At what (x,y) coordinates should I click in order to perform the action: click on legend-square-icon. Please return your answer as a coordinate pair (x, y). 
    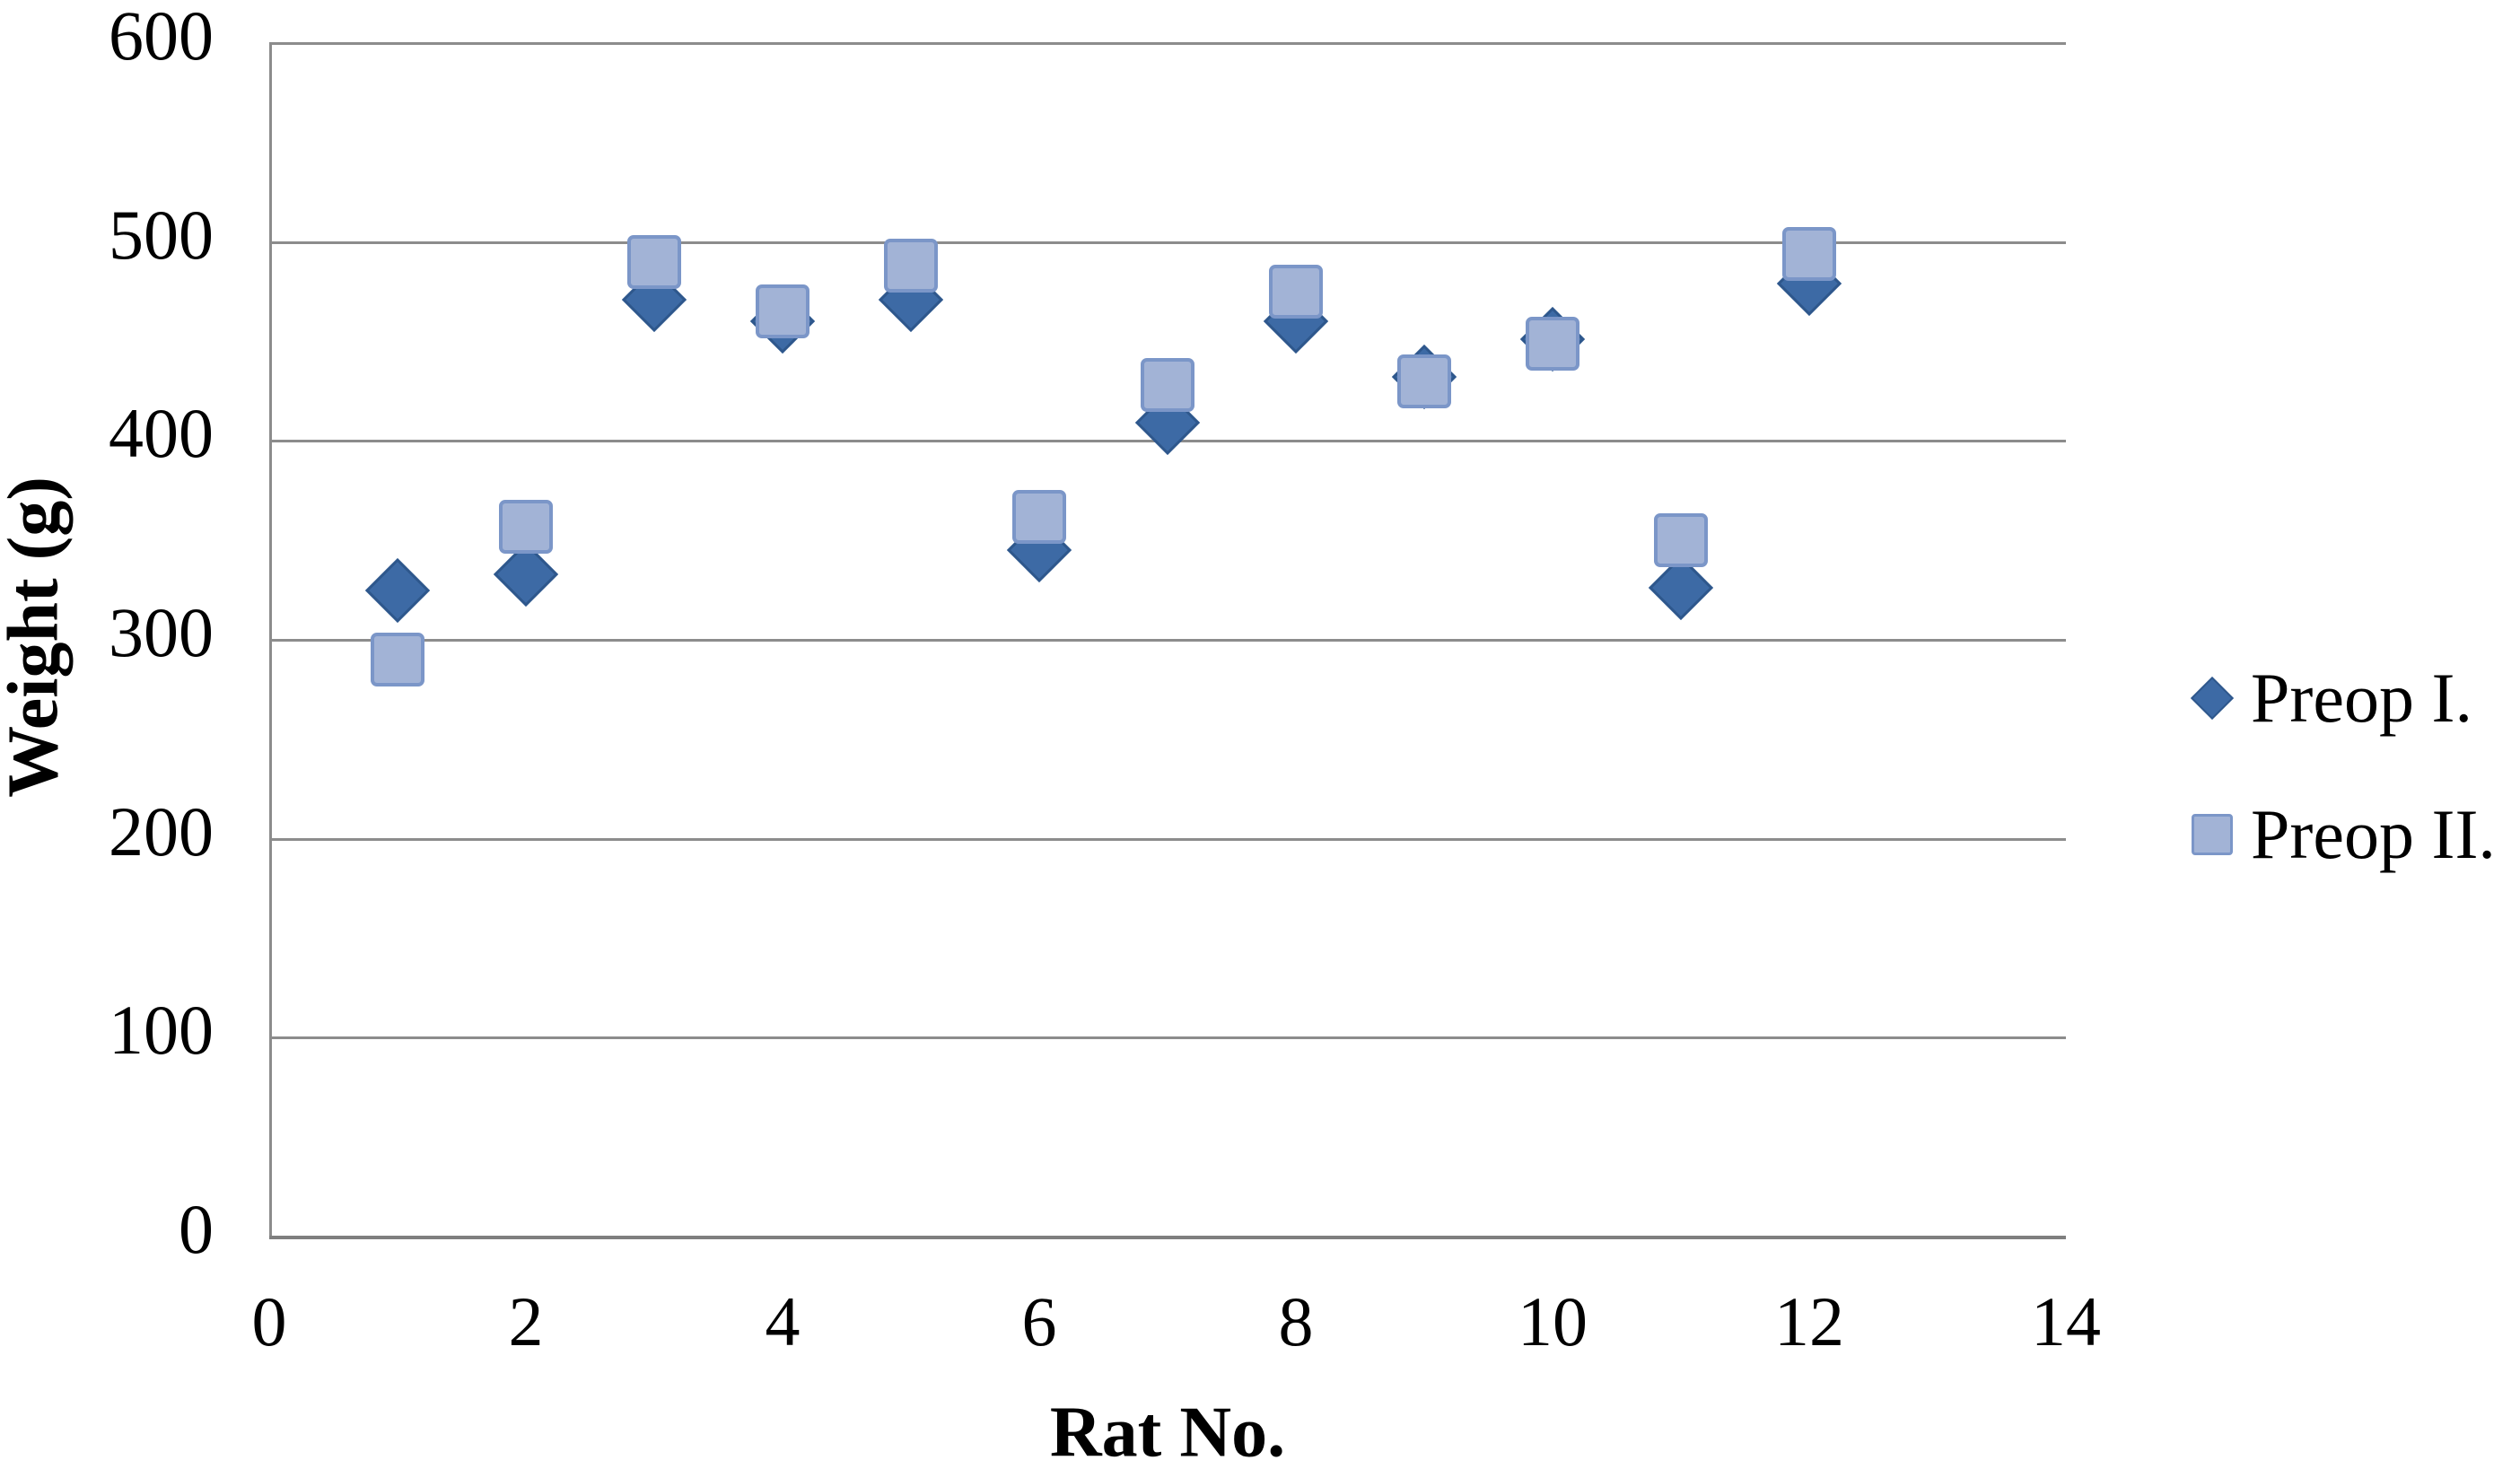
    Looking at the image, I should click on (2213, 834).